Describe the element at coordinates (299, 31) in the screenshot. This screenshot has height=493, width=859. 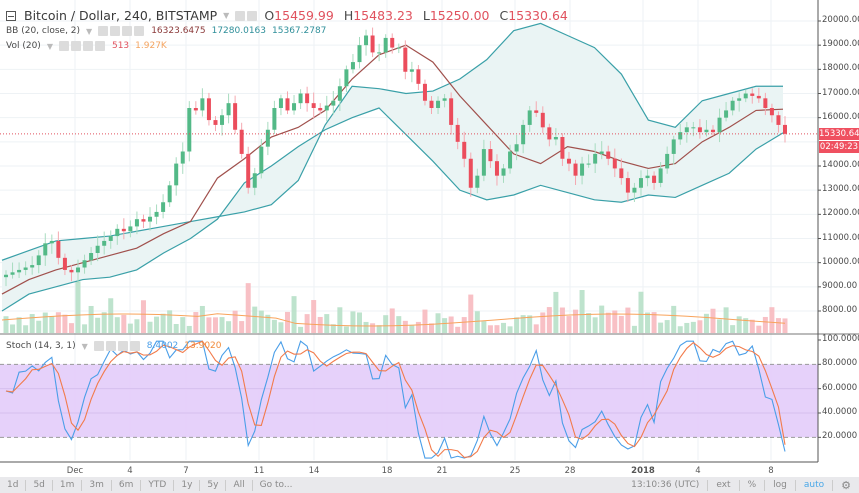
I see `bb-lower-value: 15367.2787` at that location.